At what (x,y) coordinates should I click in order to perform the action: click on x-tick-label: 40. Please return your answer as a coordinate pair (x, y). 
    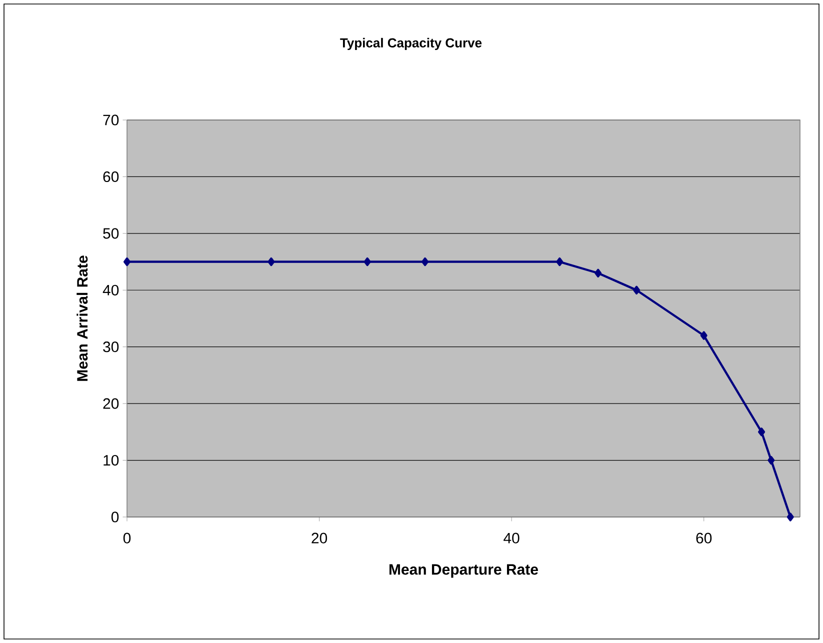
    Looking at the image, I should click on (512, 538).